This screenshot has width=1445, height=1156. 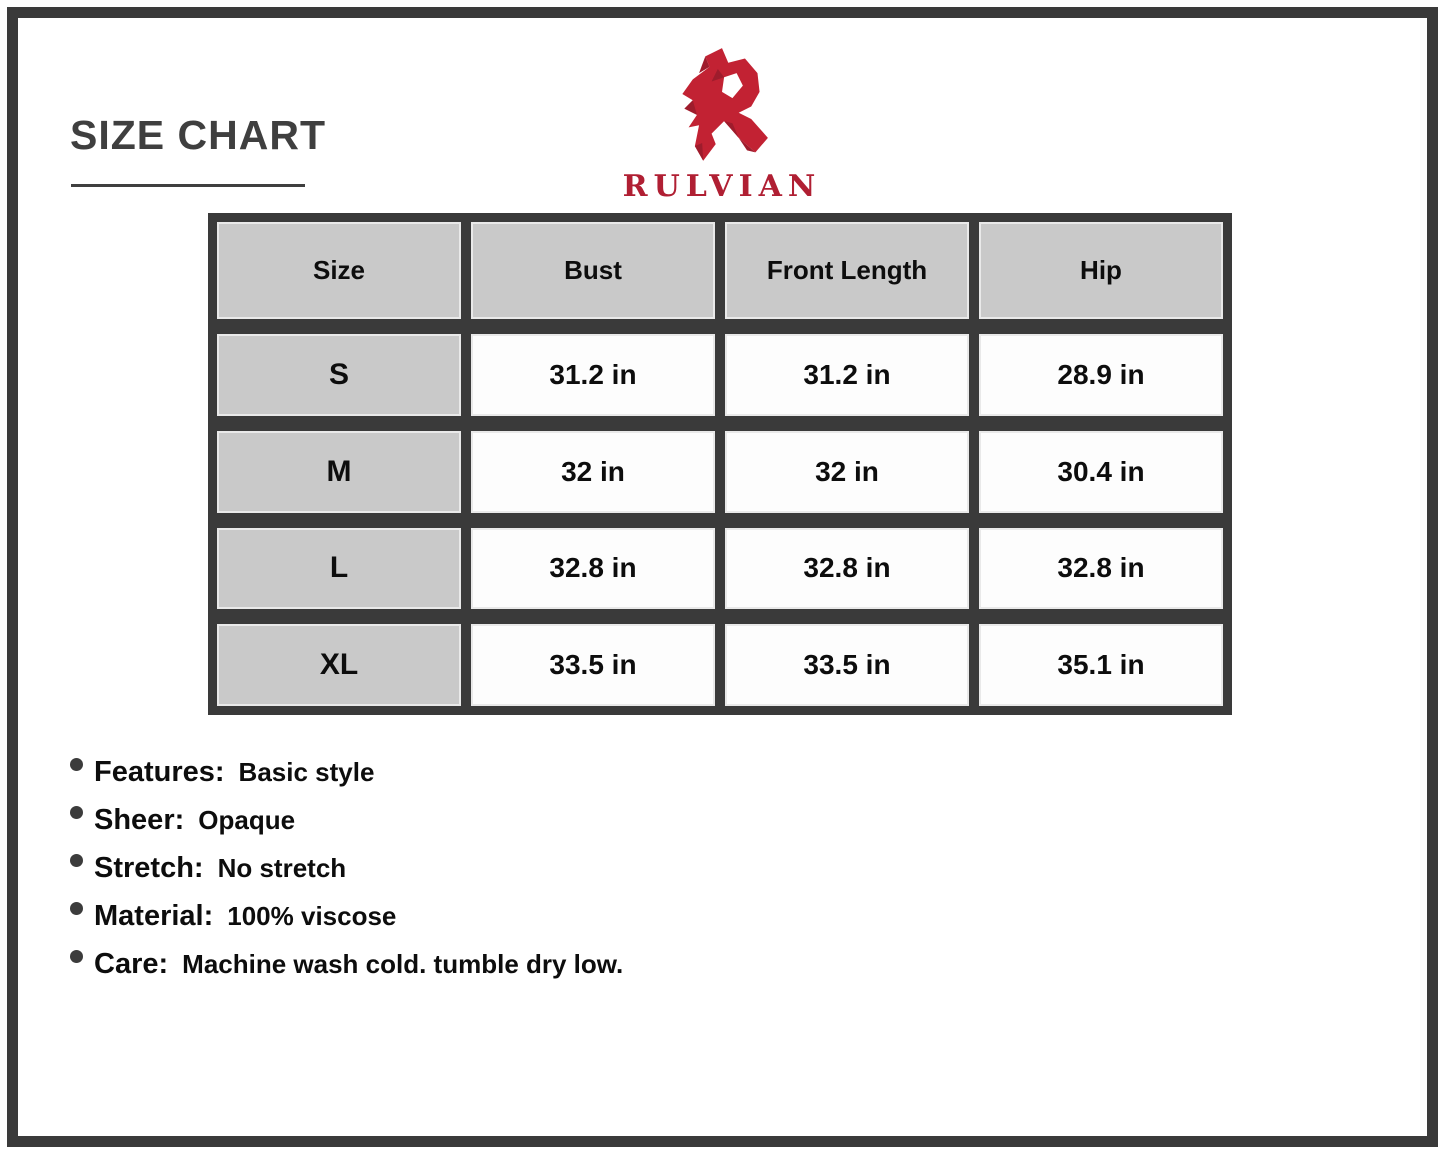 I want to click on page-title: SIZE CHART, so click(x=198, y=135).